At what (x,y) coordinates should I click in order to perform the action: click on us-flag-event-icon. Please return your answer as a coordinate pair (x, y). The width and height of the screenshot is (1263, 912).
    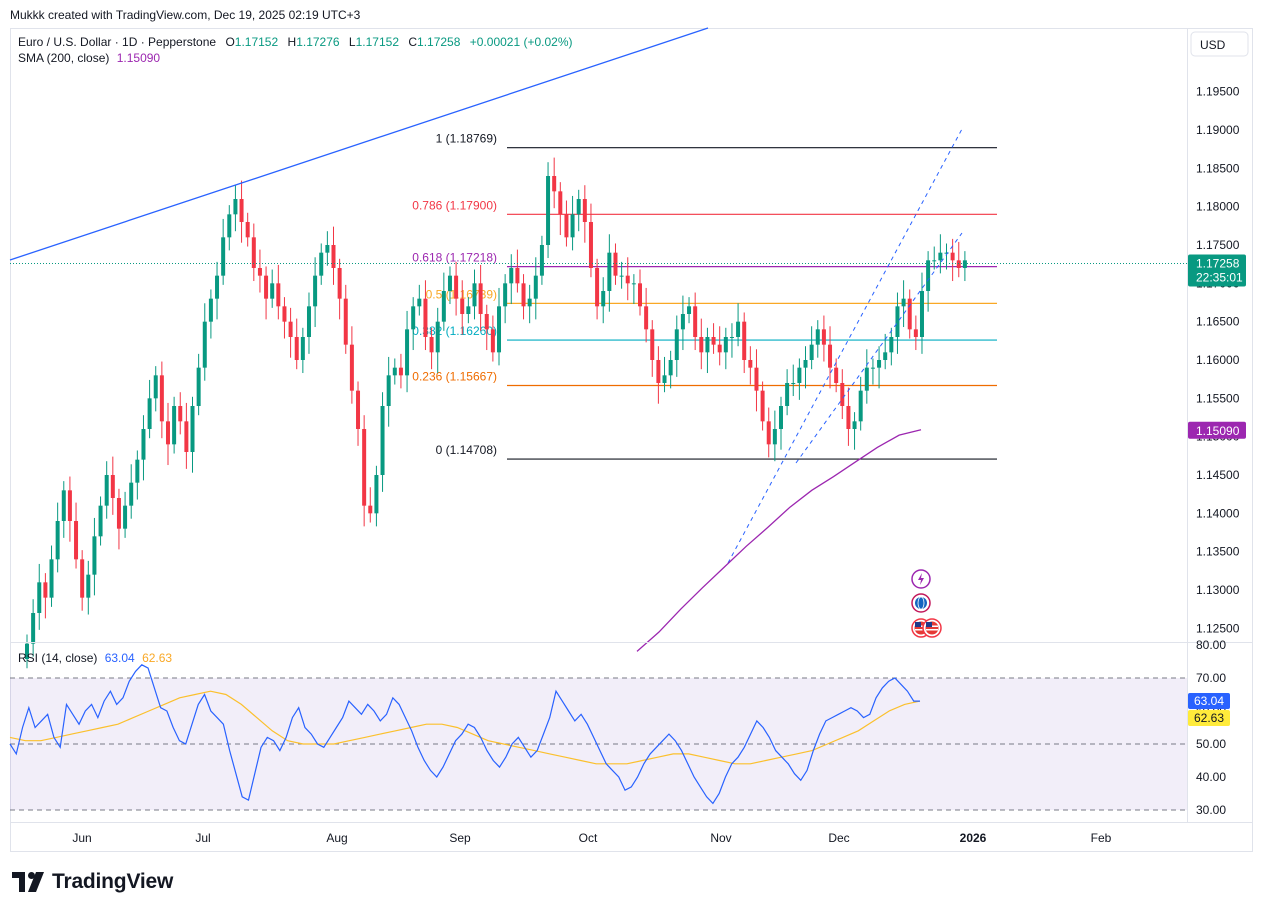
    Looking at the image, I should click on (932, 628).